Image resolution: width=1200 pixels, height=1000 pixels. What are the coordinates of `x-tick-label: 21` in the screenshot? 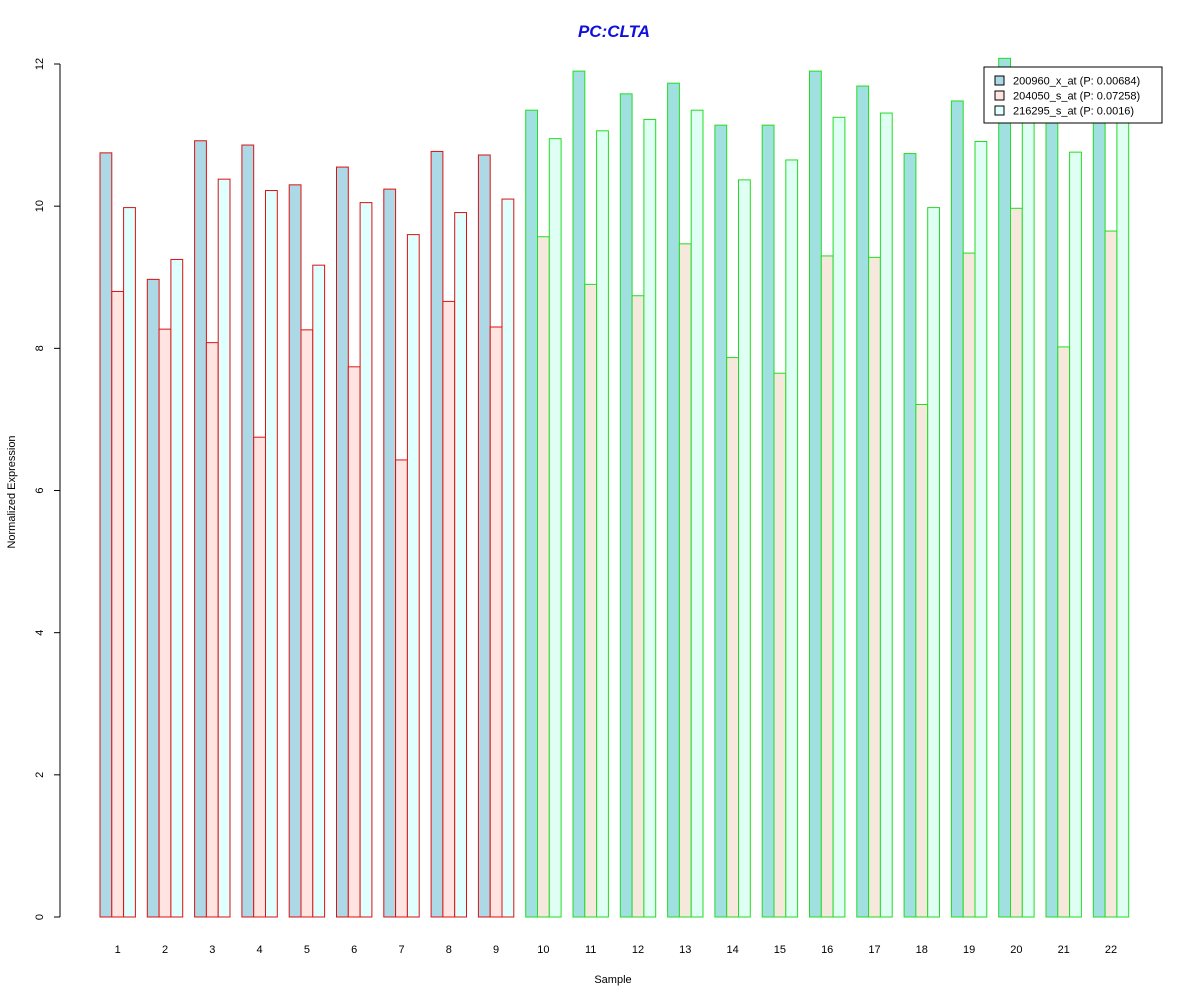 It's located at (1064, 950).